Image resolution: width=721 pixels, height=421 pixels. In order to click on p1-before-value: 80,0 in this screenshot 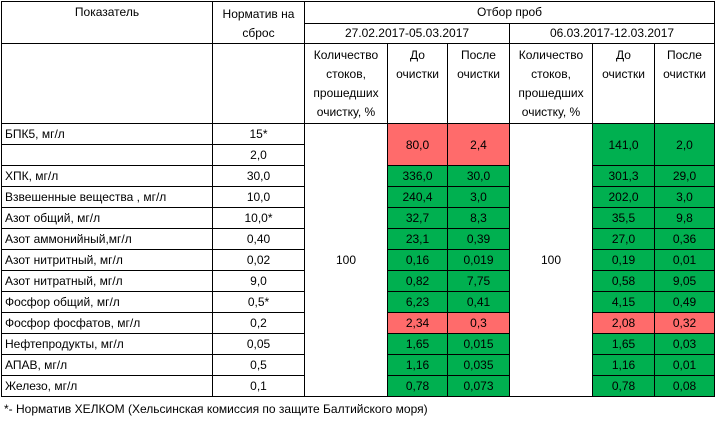, I will do `click(417, 144)`.